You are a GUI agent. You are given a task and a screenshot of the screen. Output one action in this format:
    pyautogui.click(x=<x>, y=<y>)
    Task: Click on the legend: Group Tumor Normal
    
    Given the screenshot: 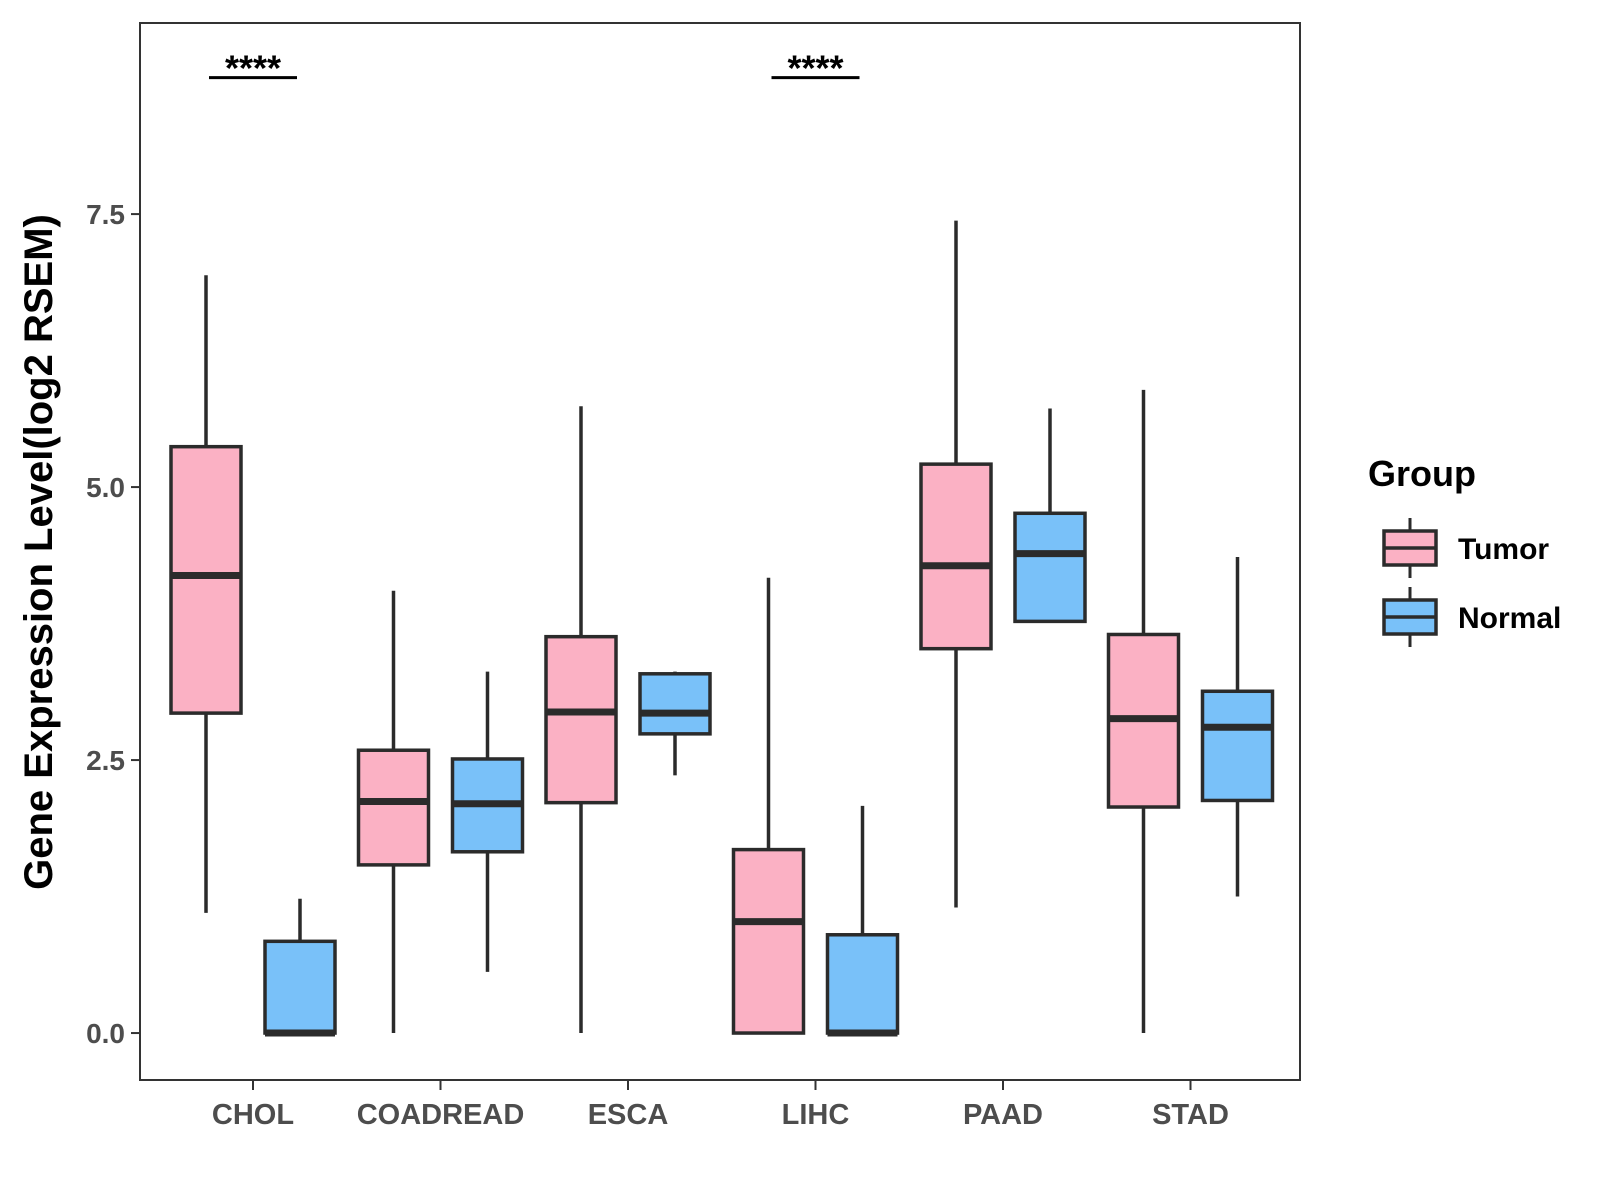 What is the action you would take?
    pyautogui.click(x=1464, y=550)
    